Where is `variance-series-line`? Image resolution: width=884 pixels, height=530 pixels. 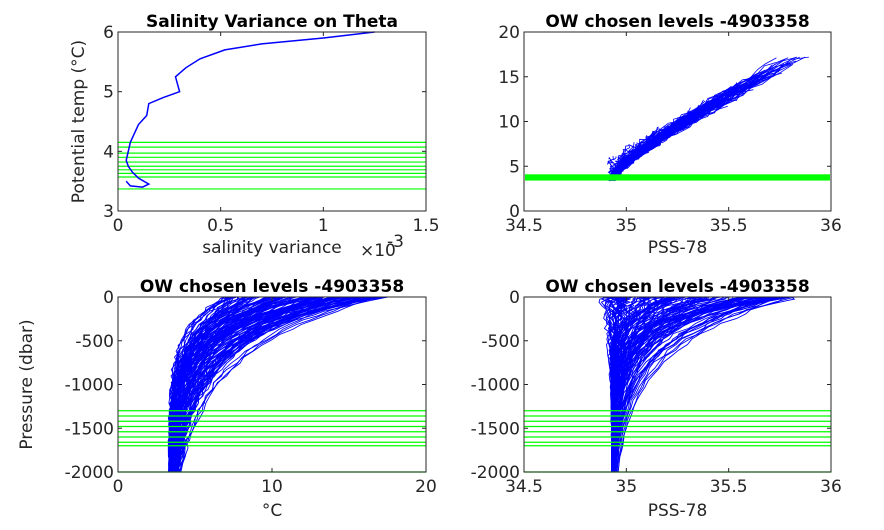 variance-series-line is located at coordinates (250, 109).